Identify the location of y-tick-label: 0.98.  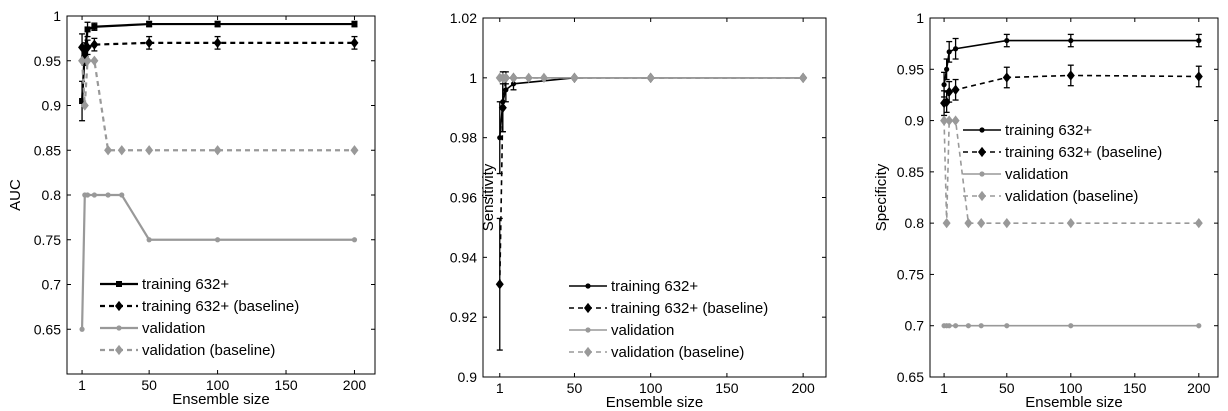
(463, 138).